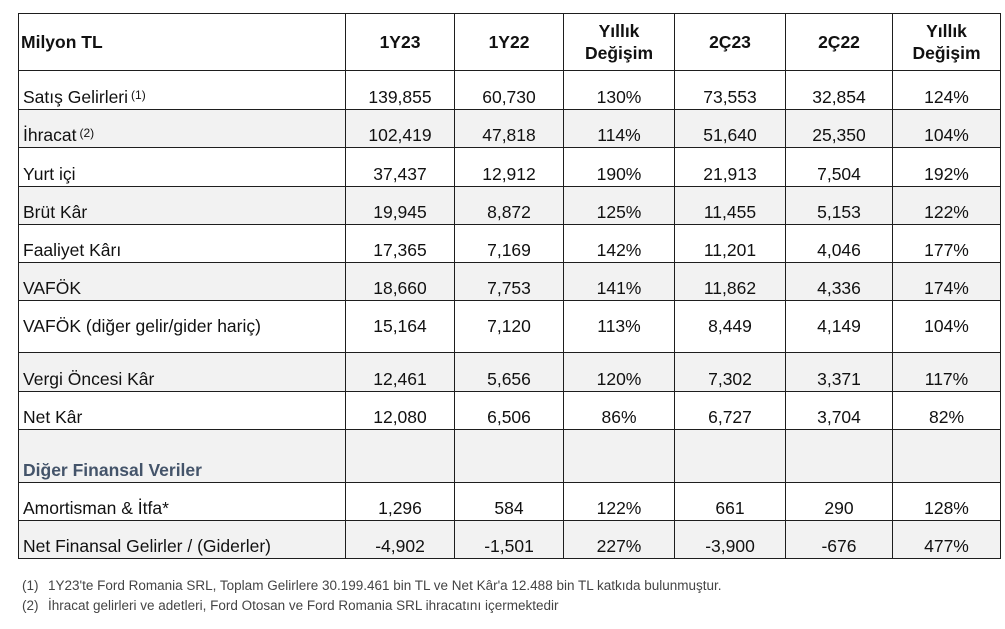 This screenshot has width=1005, height=629. I want to click on header-2q22: 2Ç22, so click(839, 42).